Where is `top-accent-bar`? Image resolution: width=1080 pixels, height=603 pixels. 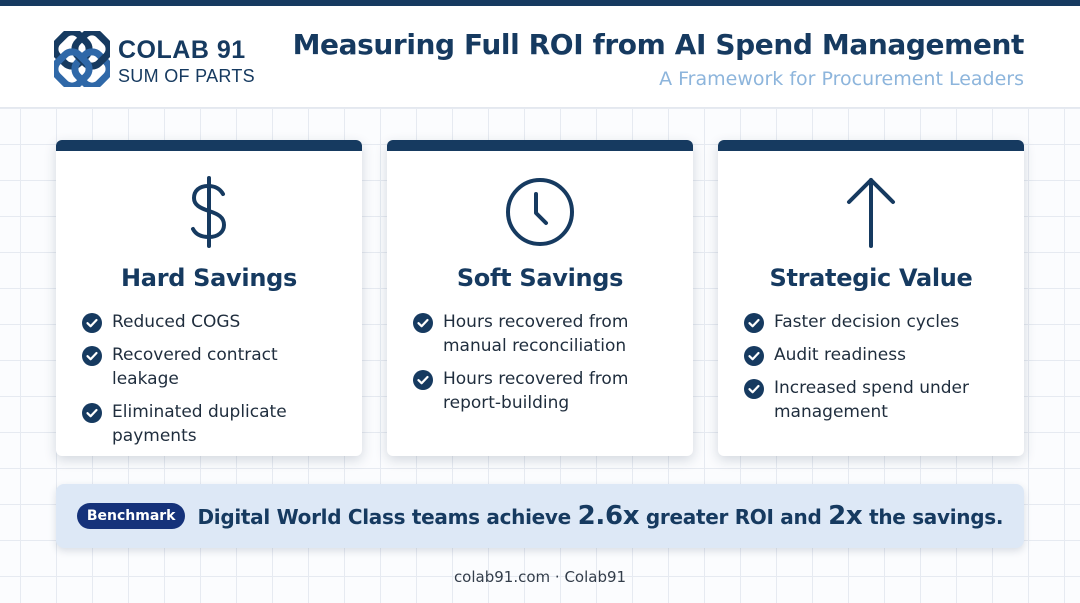
top-accent-bar is located at coordinates (540, 3).